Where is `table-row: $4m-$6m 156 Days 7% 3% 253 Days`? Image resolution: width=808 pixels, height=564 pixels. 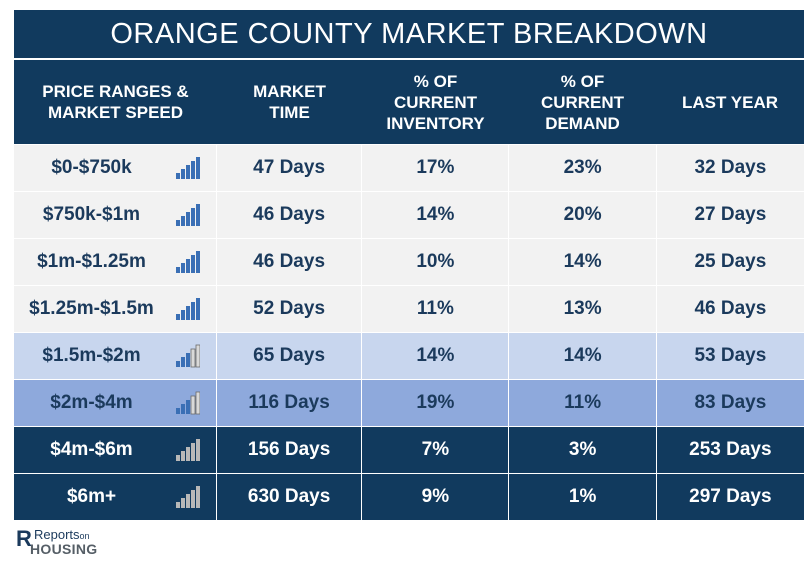 table-row: $4m-$6m 156 Days 7% 3% 253 Days is located at coordinates (409, 449).